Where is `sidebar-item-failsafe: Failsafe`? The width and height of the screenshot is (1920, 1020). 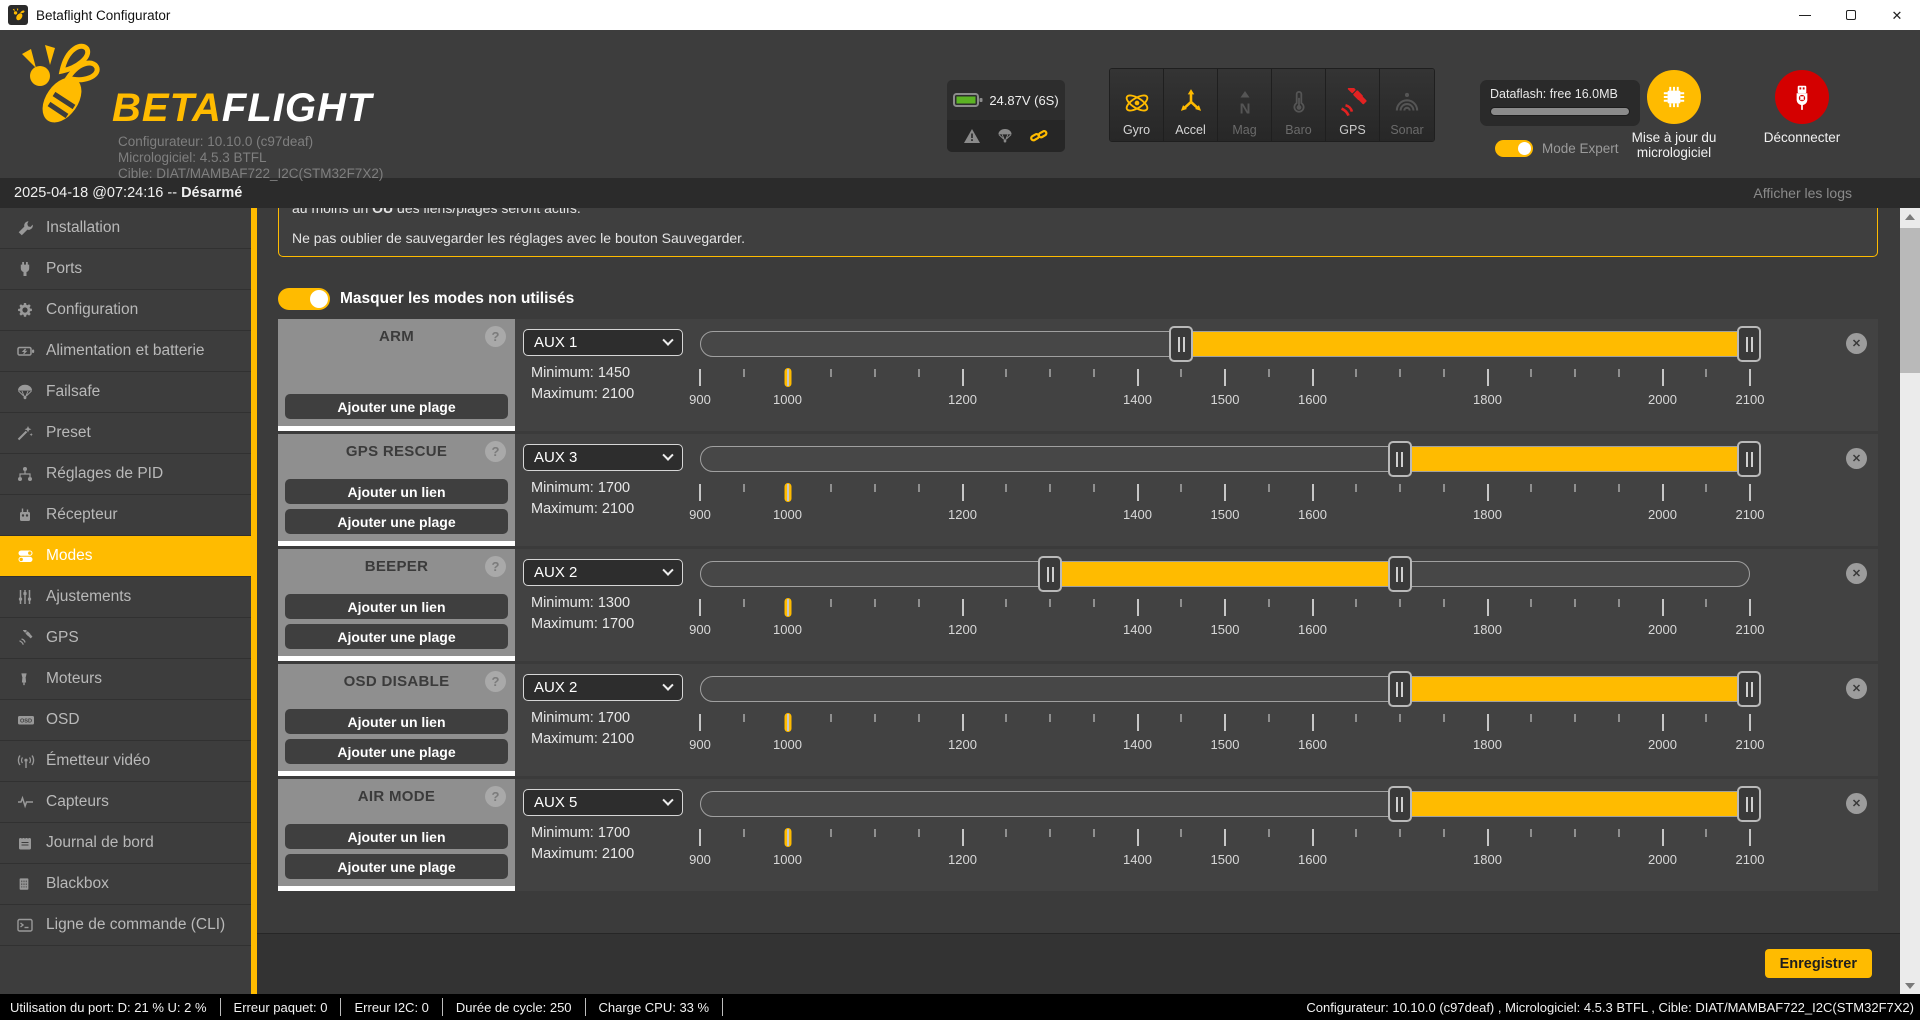 sidebar-item-failsafe: Failsafe is located at coordinates (125, 392).